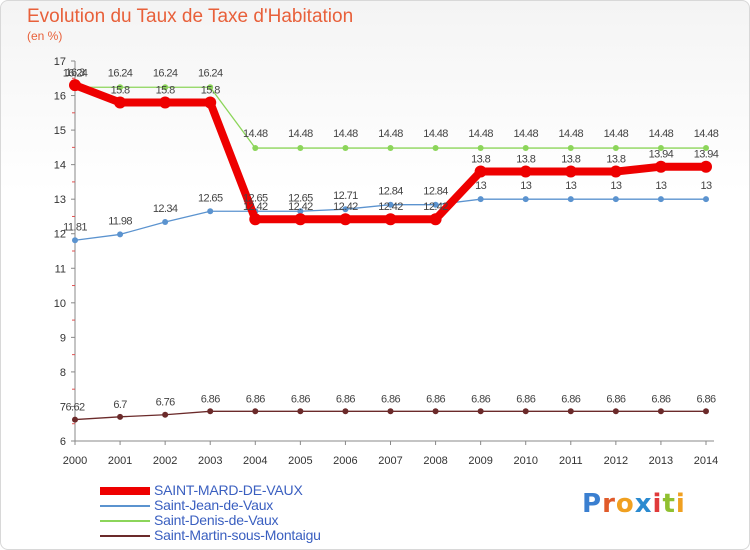  I want to click on x-tick-label: 2004, so click(255, 461).